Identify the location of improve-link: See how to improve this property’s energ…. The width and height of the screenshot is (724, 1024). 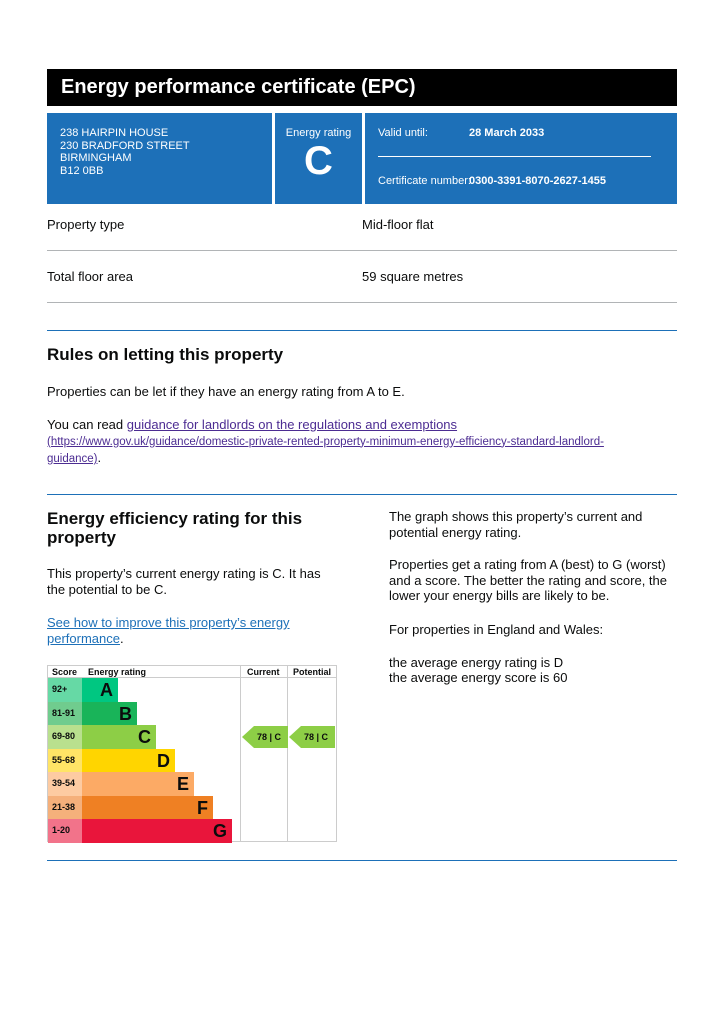
(168, 630).